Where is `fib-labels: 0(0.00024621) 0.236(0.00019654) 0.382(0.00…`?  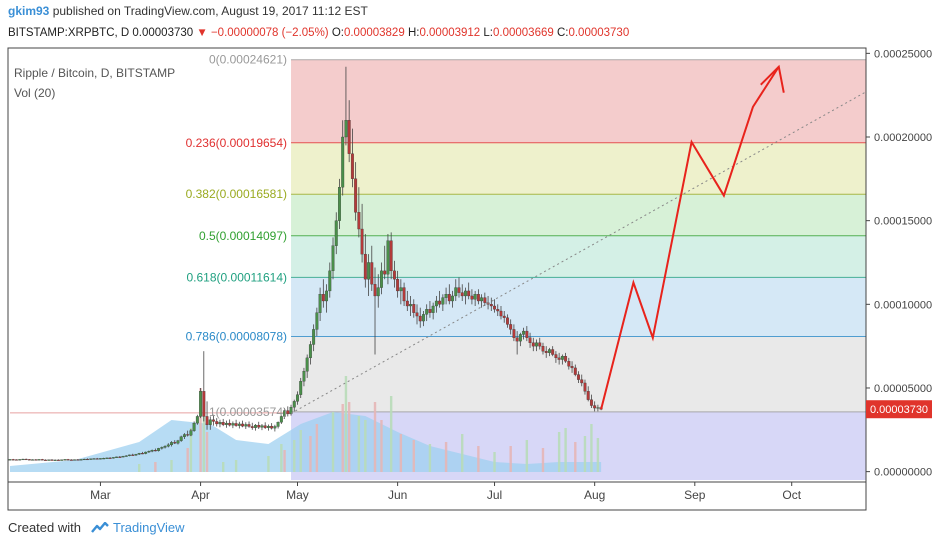
fib-labels: 0(0.00024621) 0.236(0.00019654) 0.382(0.00… is located at coordinates (236, 236).